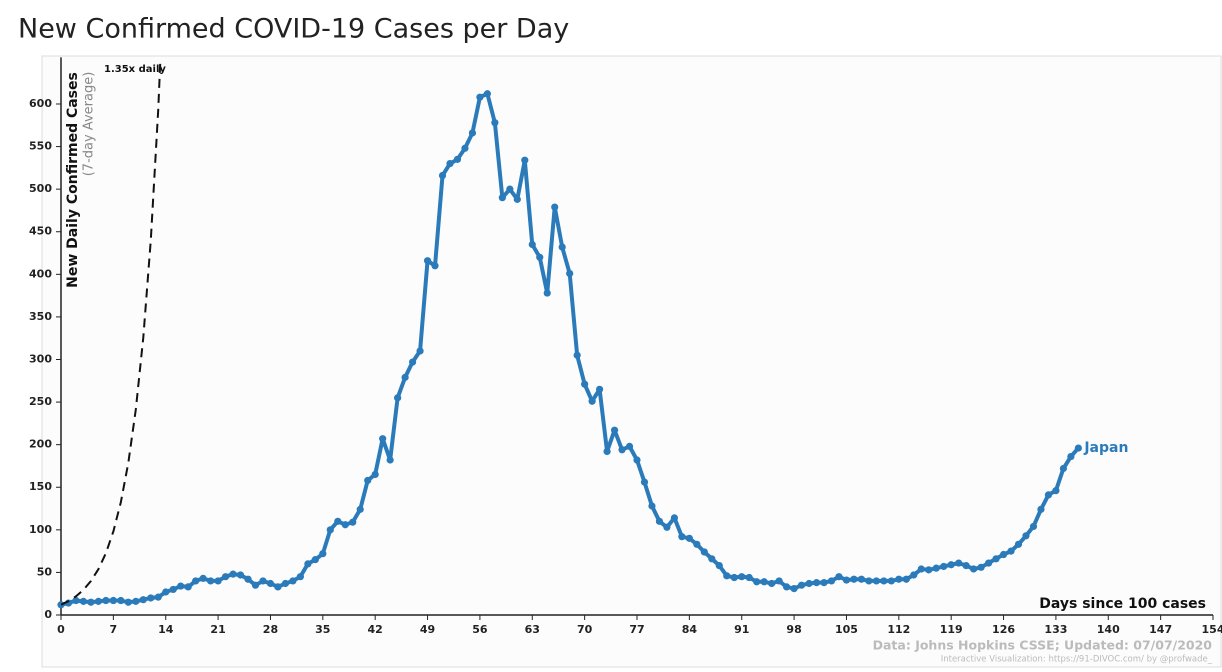  I want to click on y-tick-label: 200, so click(40, 444).